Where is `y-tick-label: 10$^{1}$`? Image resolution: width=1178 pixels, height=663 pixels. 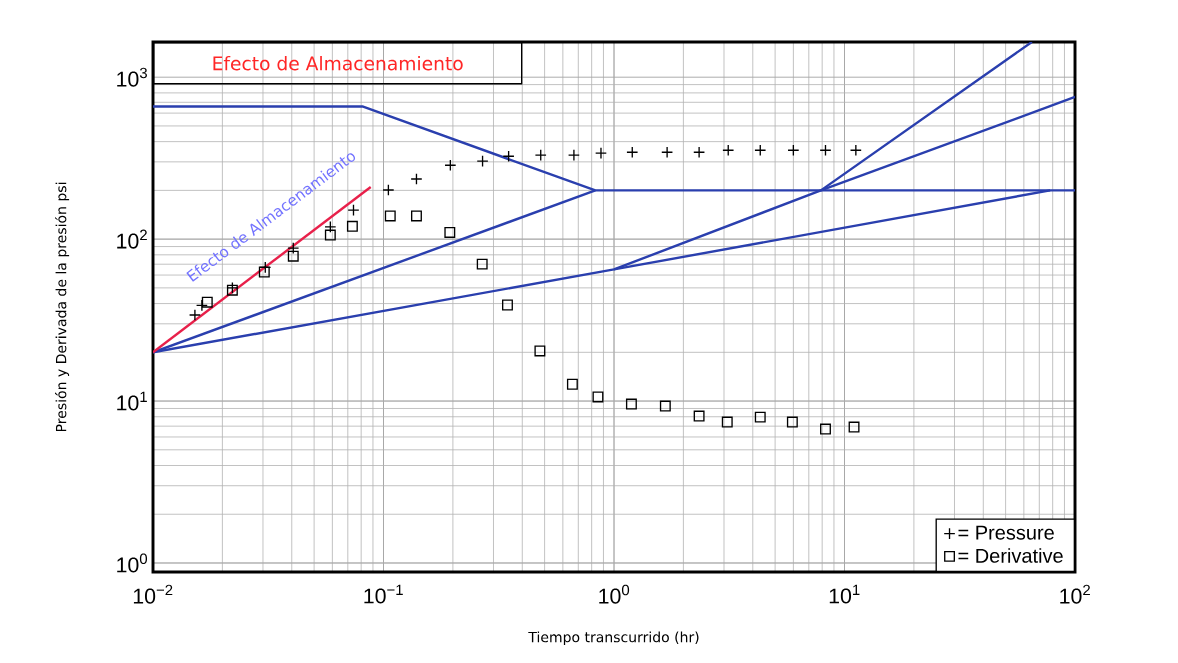
y-tick-label: 10$^{1}$ is located at coordinates (132, 401).